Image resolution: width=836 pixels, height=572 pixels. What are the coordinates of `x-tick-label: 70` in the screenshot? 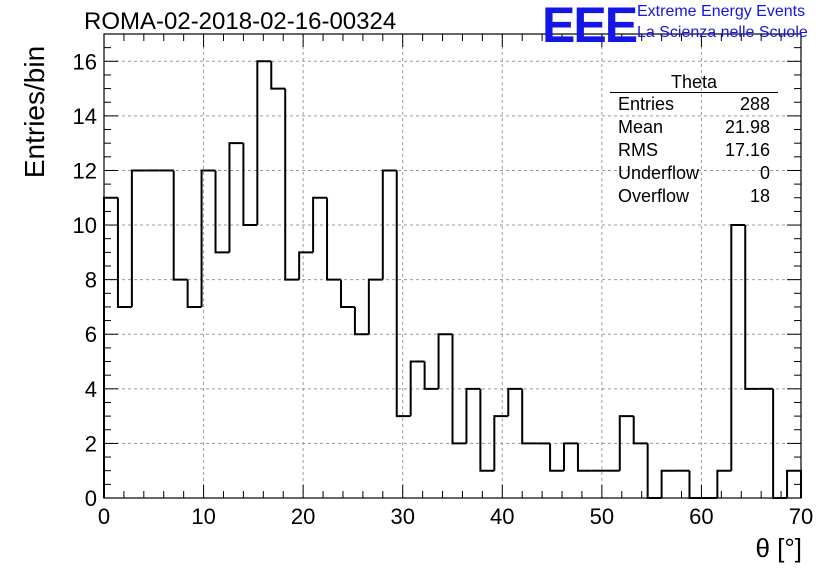 It's located at (801, 516).